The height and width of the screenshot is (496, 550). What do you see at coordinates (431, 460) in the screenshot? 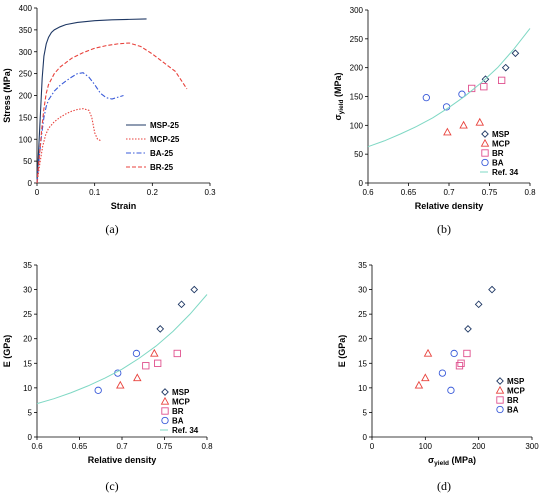
I see `x-axis-label-main: σ` at bounding box center [431, 460].